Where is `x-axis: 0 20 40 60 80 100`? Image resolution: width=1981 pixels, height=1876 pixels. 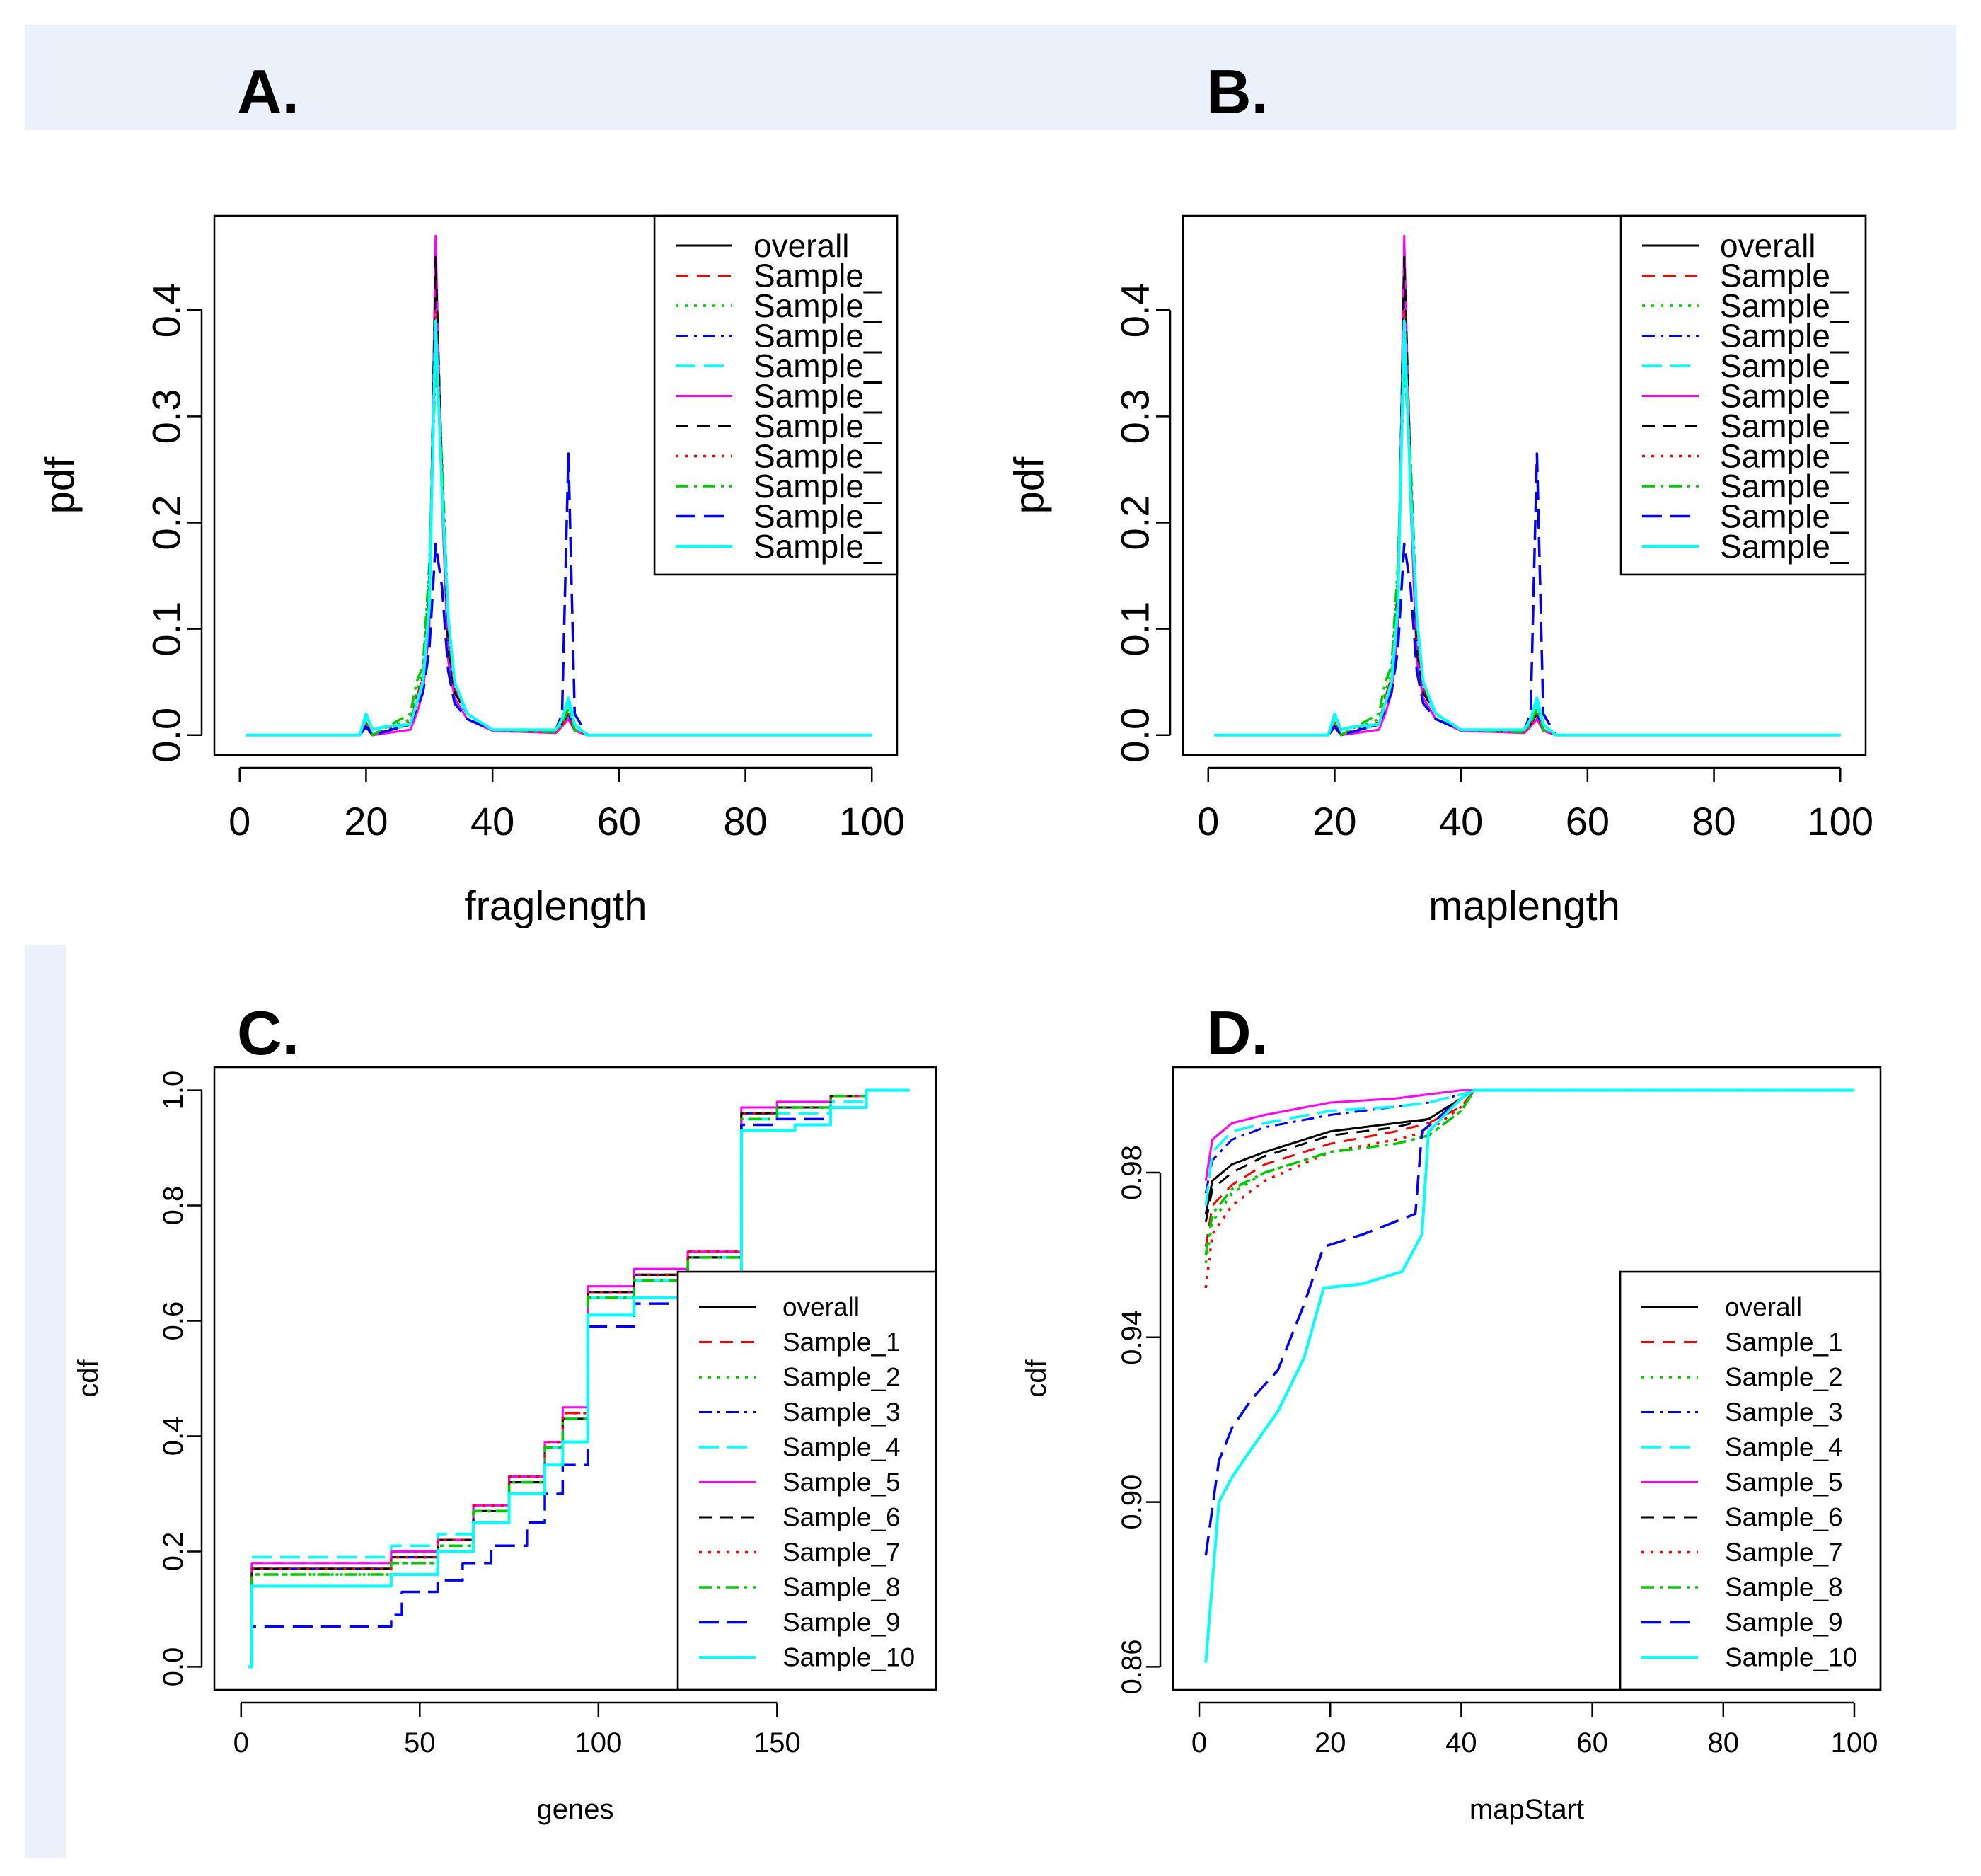 x-axis: 0 20 40 60 80 100 is located at coordinates (1534, 1730).